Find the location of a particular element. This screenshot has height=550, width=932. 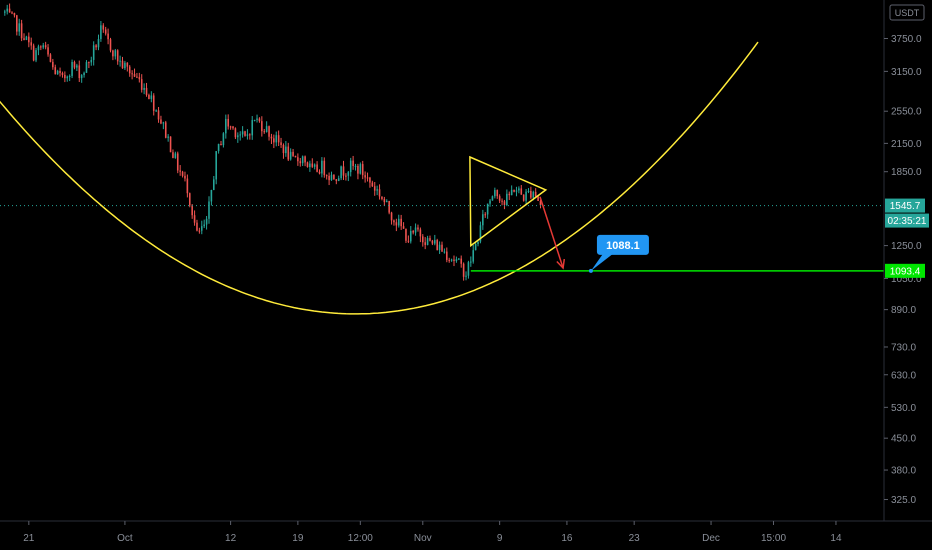

countdown-tag-box is located at coordinates (907, 220).